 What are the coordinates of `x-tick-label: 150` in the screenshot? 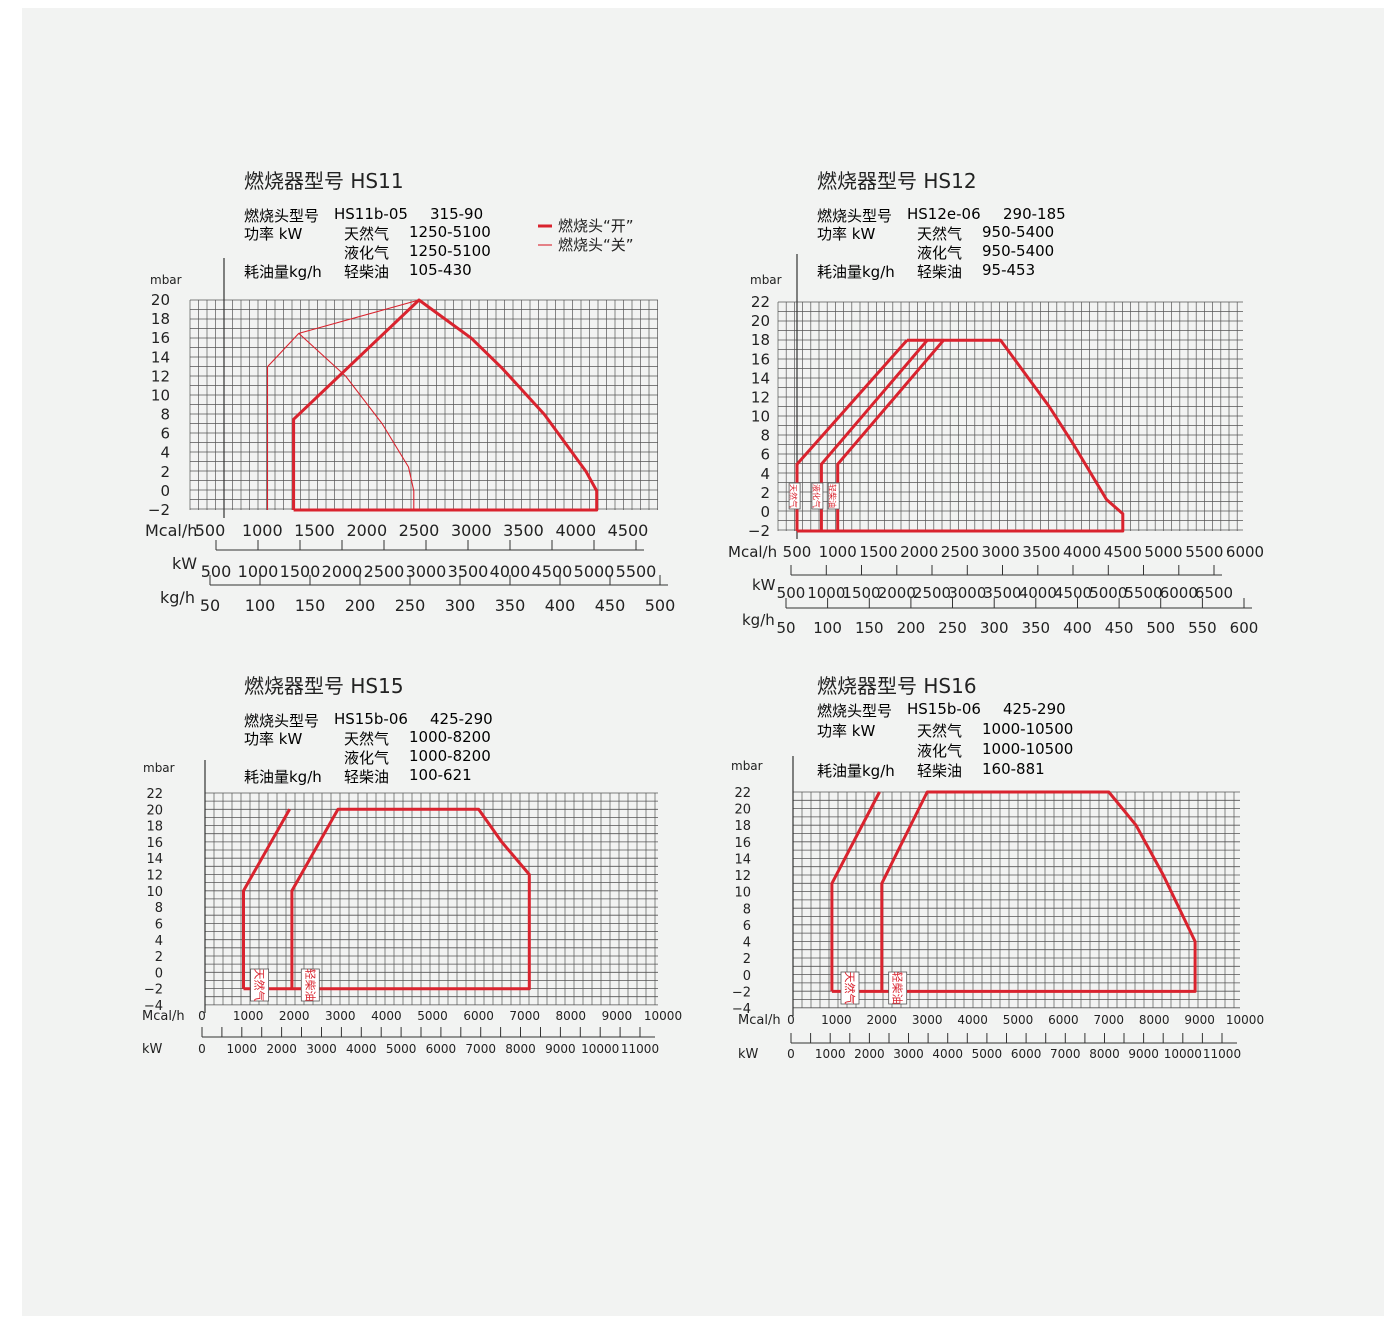 It's located at (310, 605).